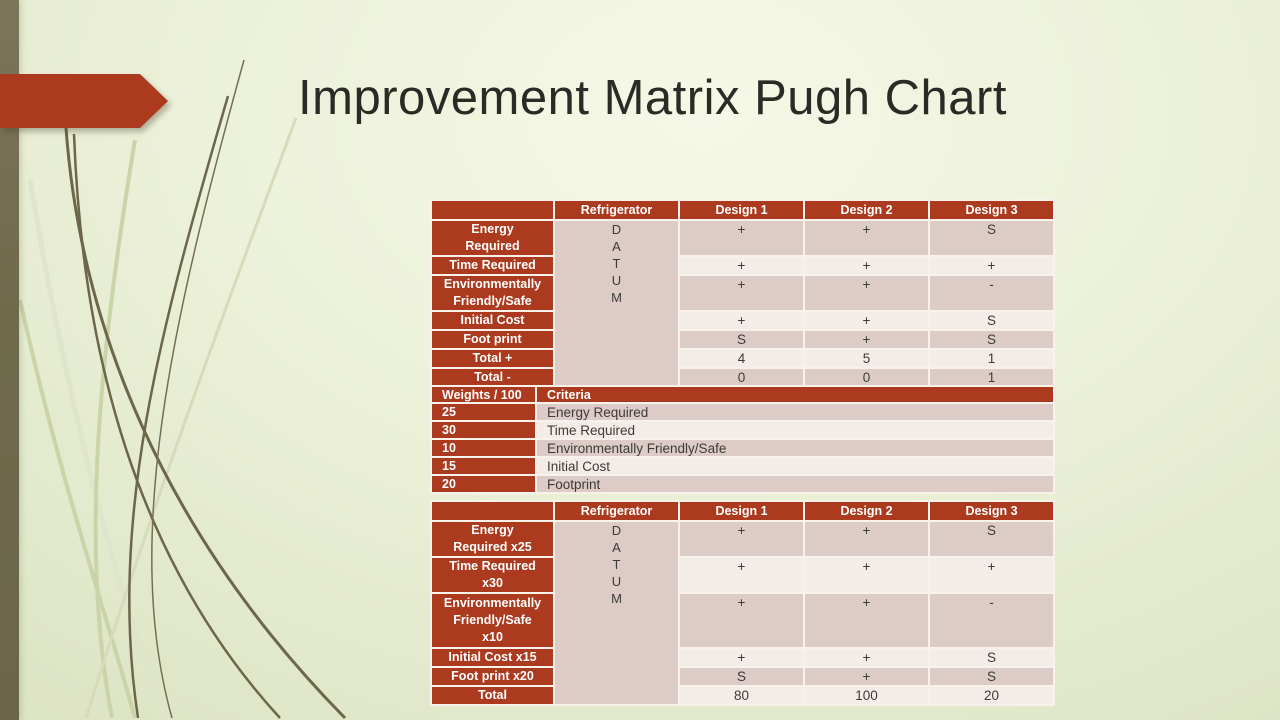  Describe the element at coordinates (492, 676) in the screenshot. I see `row-header-foot-print-x20: Foot print x20` at that location.